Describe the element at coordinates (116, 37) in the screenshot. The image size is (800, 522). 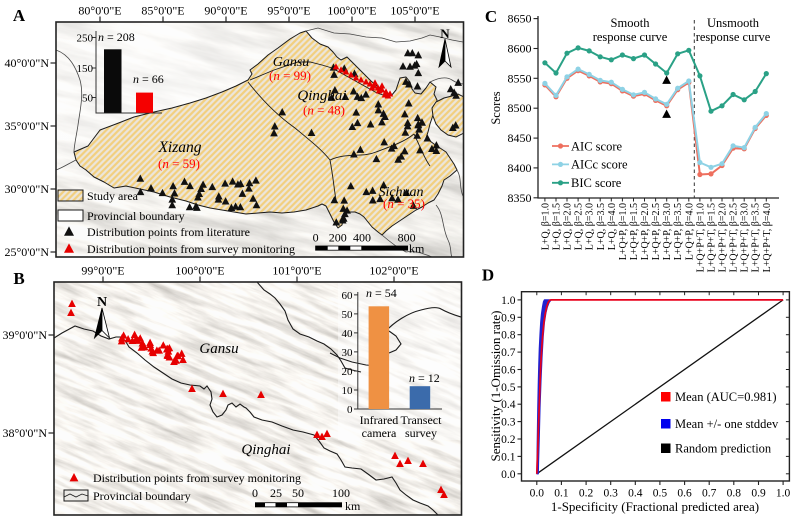
I see `svg-text: n = 208` at that location.